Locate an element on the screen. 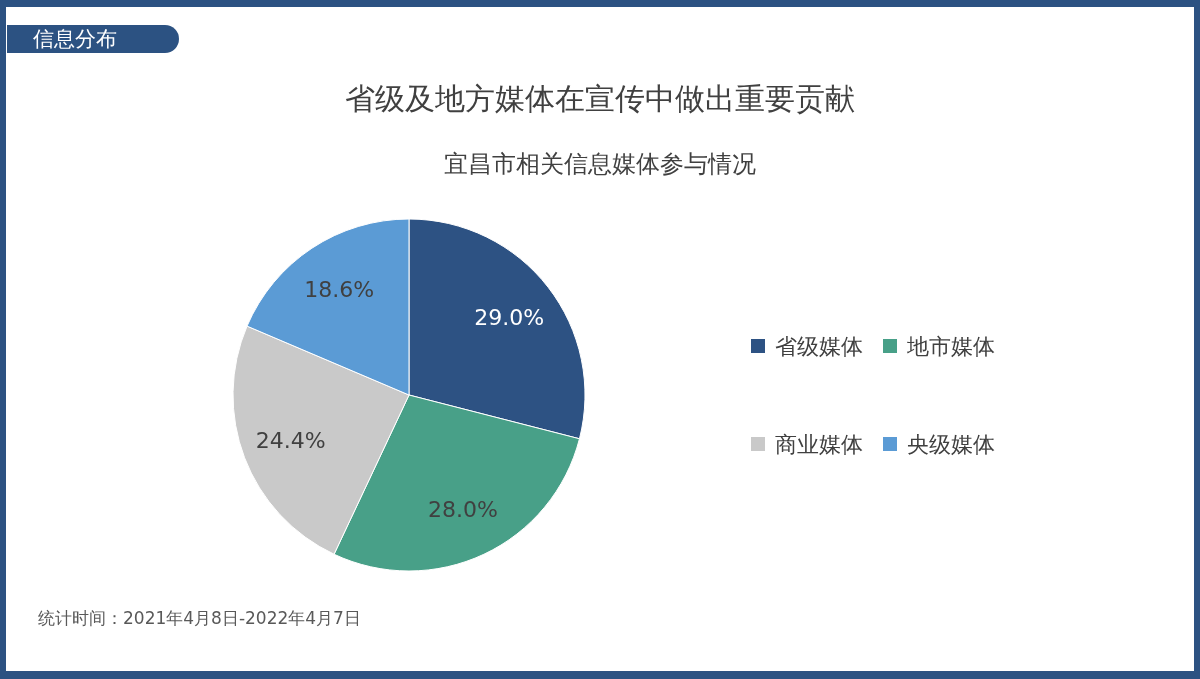 The height and width of the screenshot is (679, 1200). chart-subtitle: 宜昌市相关信息媒体参与情况 is located at coordinates (600, 164).